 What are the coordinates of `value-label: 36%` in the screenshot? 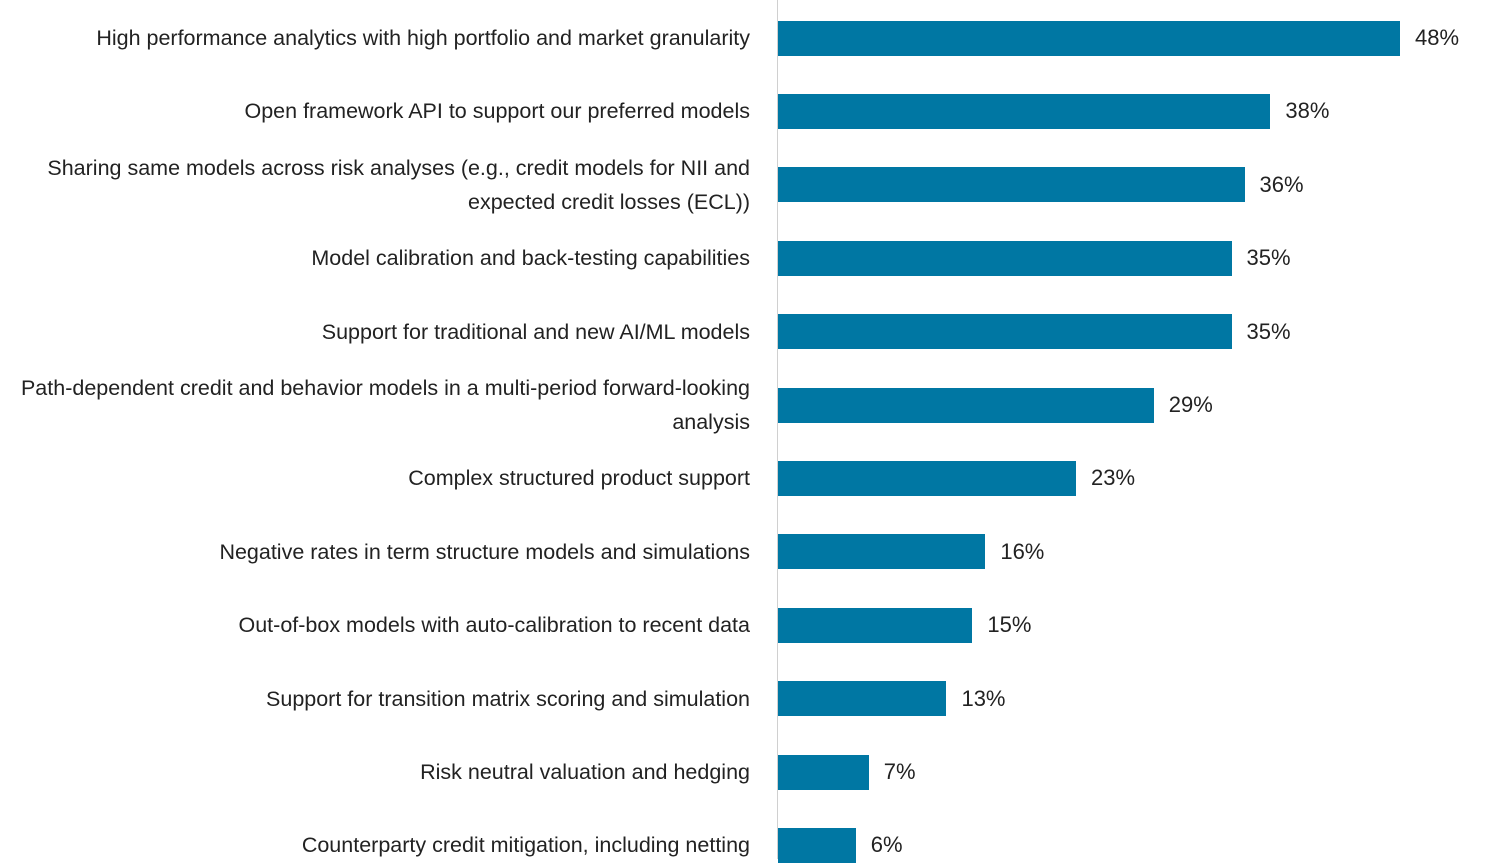 It's located at (1281, 184).